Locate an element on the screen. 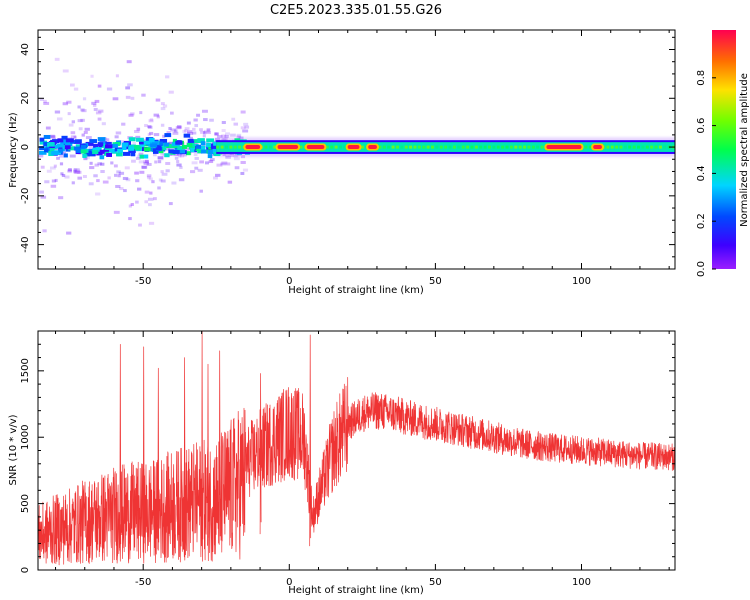 The width and height of the screenshot is (750, 600). spectrogram-strong-segment is located at coordinates (372, 147).